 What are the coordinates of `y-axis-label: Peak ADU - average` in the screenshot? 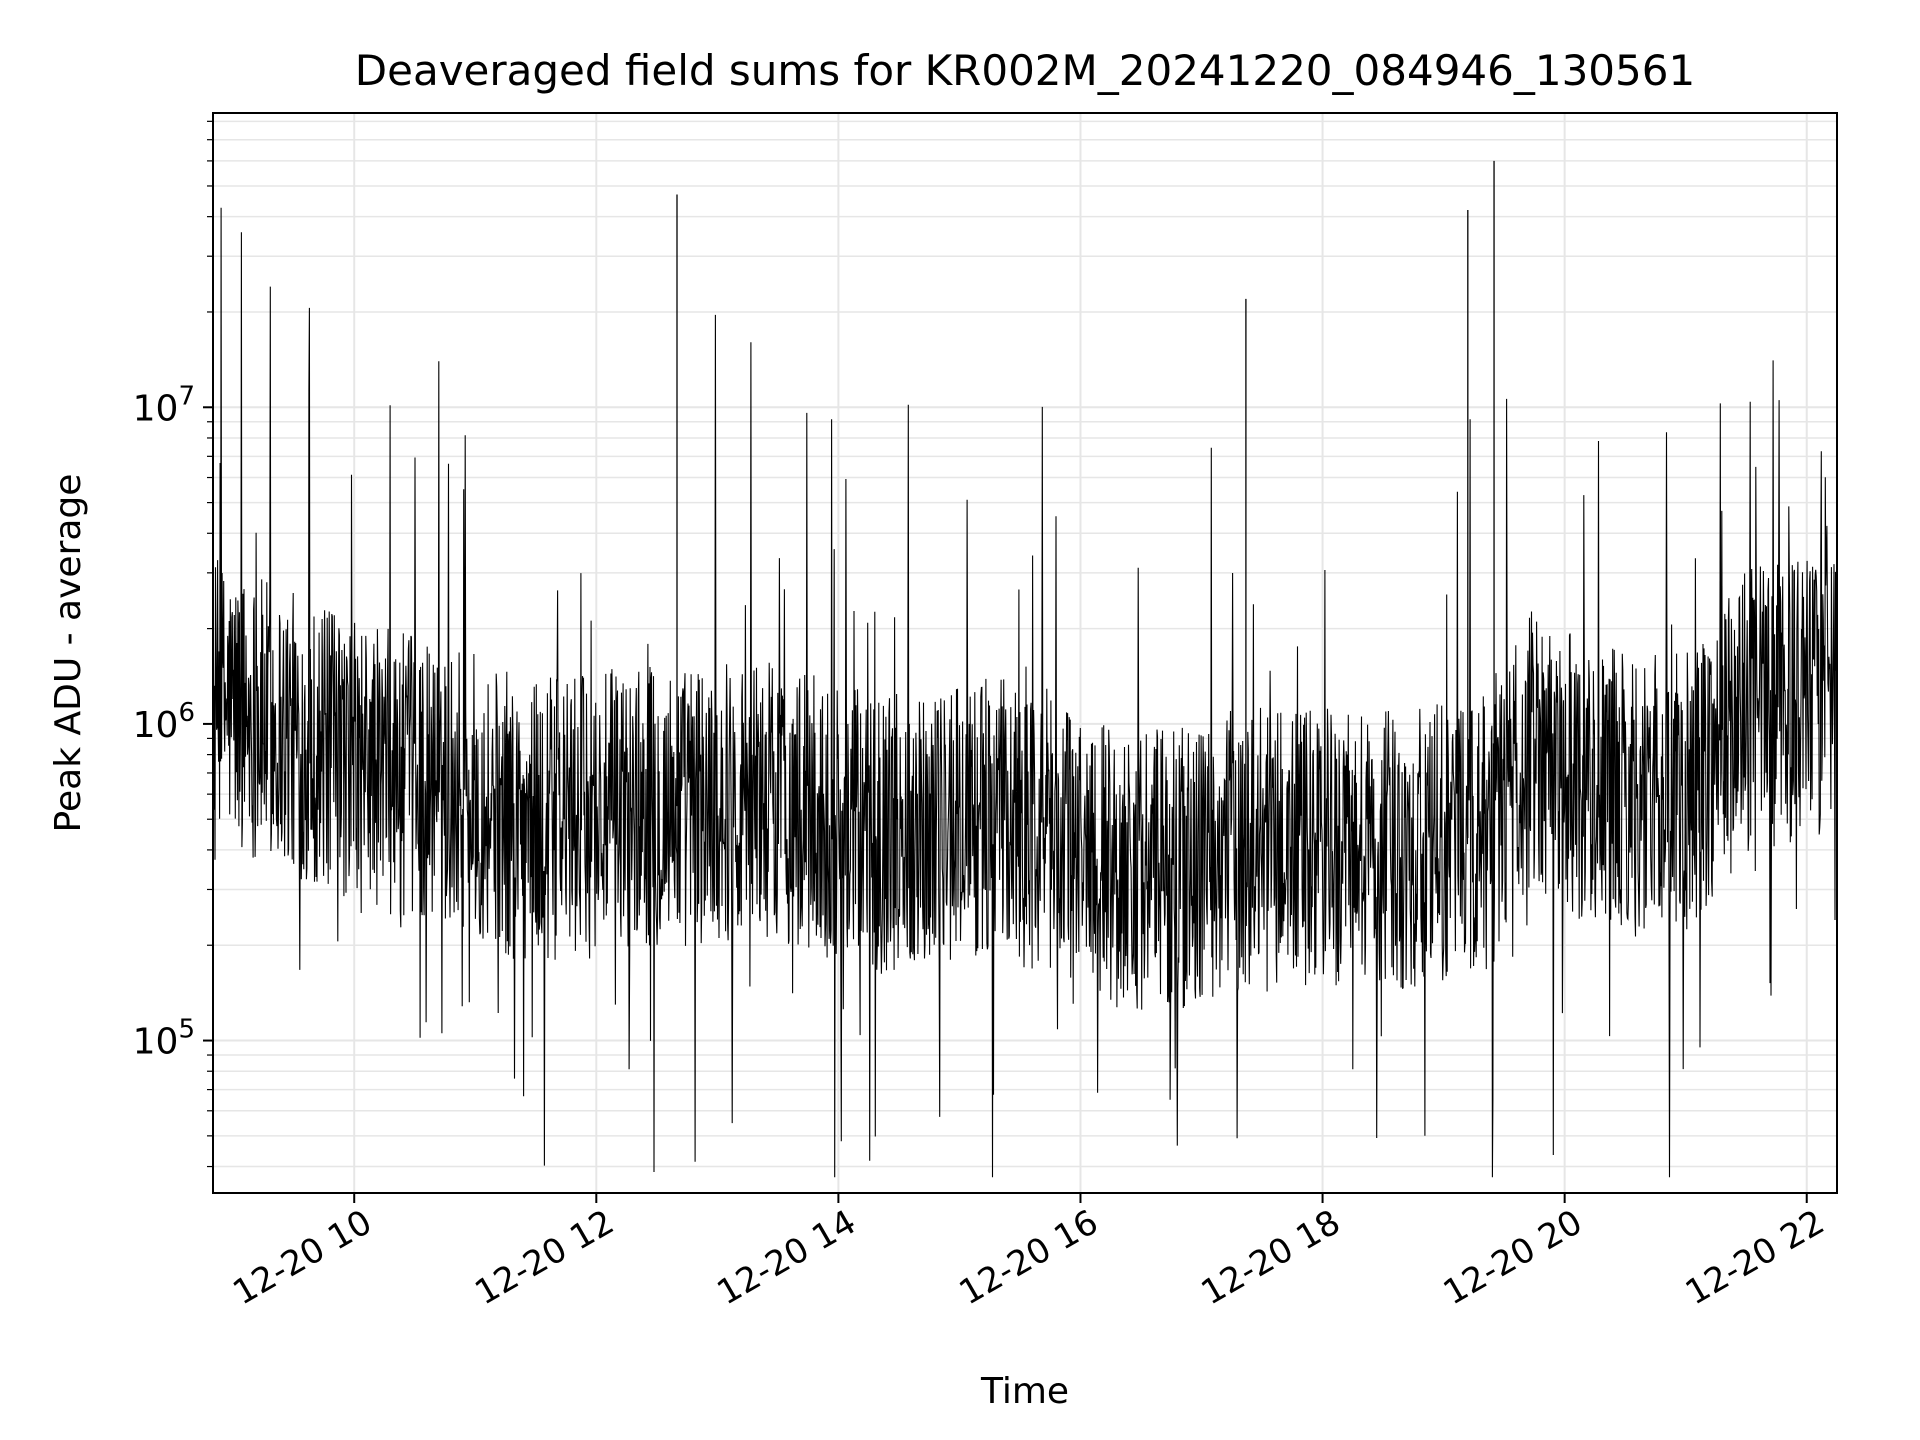 It's located at (68, 653).